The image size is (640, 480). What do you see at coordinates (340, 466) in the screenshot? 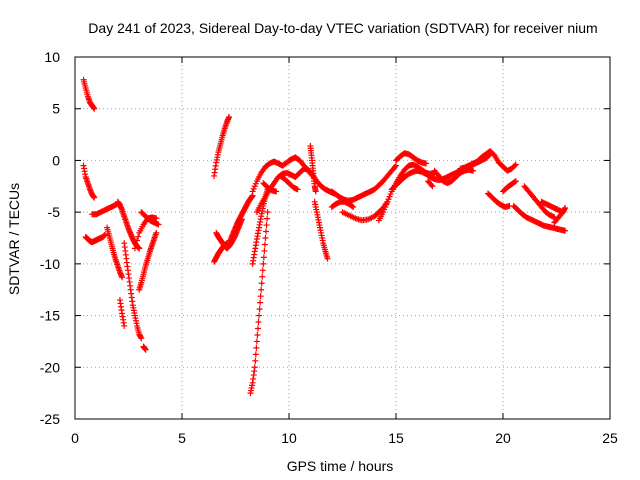
I see `x-axis-label: GPS time / hours` at bounding box center [340, 466].